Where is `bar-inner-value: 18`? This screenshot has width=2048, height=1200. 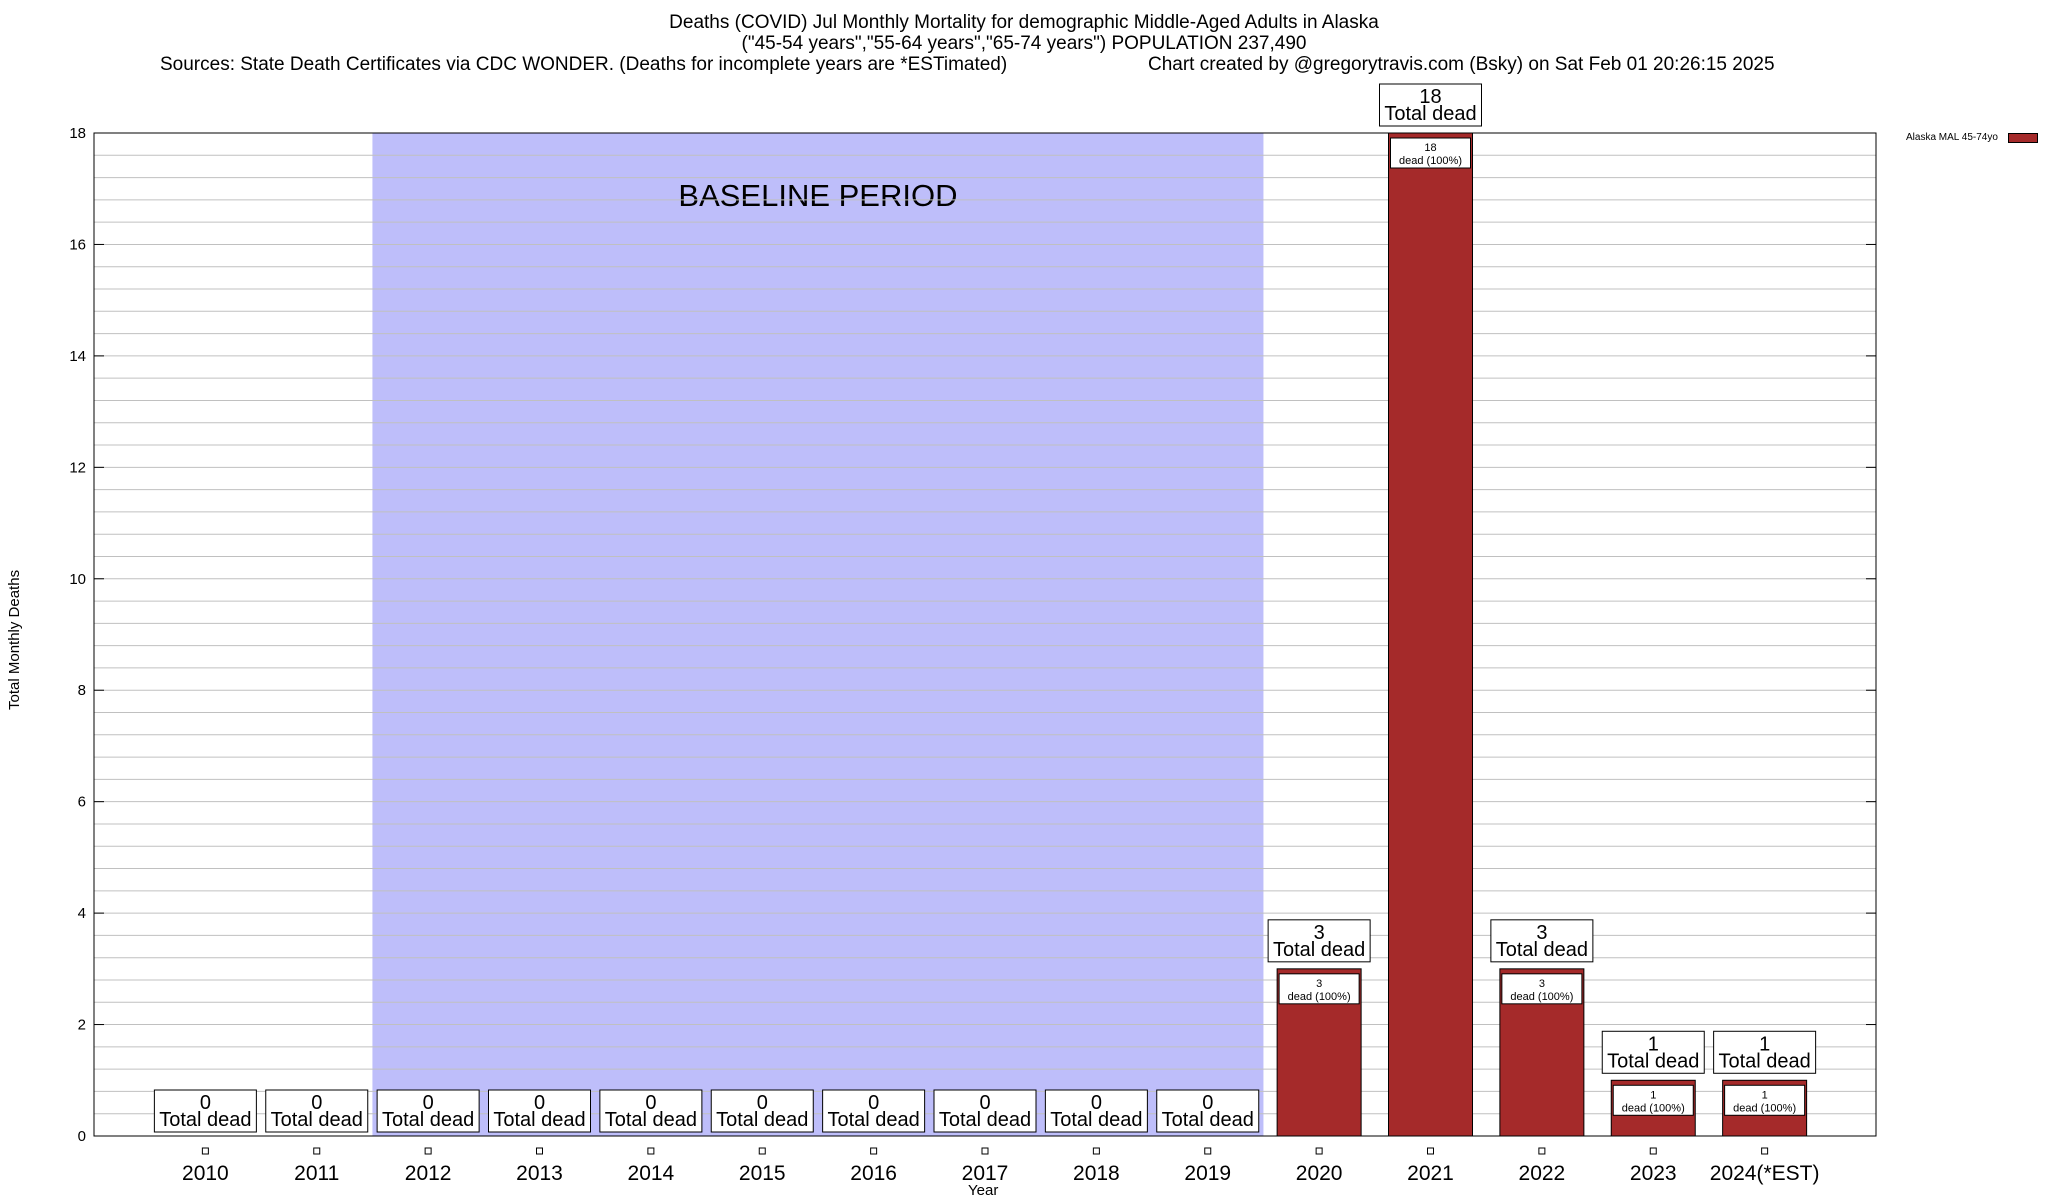
bar-inner-value: 18 is located at coordinates (1430, 148).